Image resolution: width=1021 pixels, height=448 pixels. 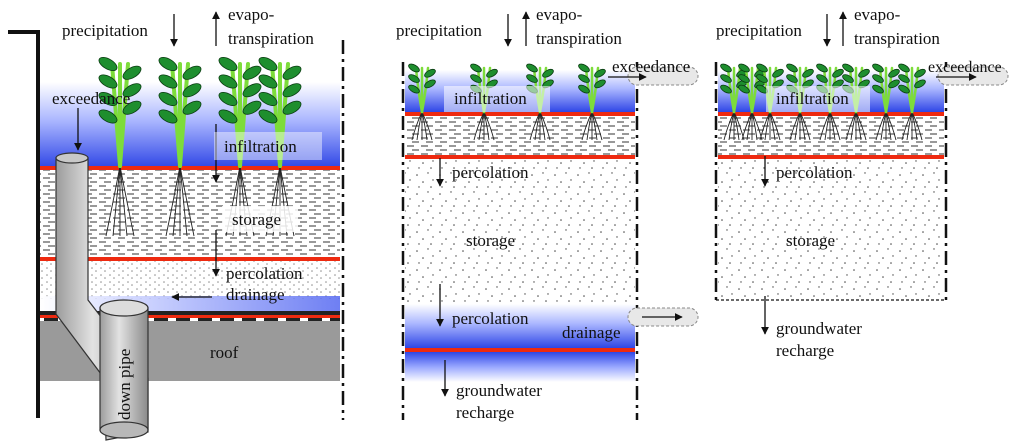 I want to click on membrane-hatch, so click(x=190, y=319).